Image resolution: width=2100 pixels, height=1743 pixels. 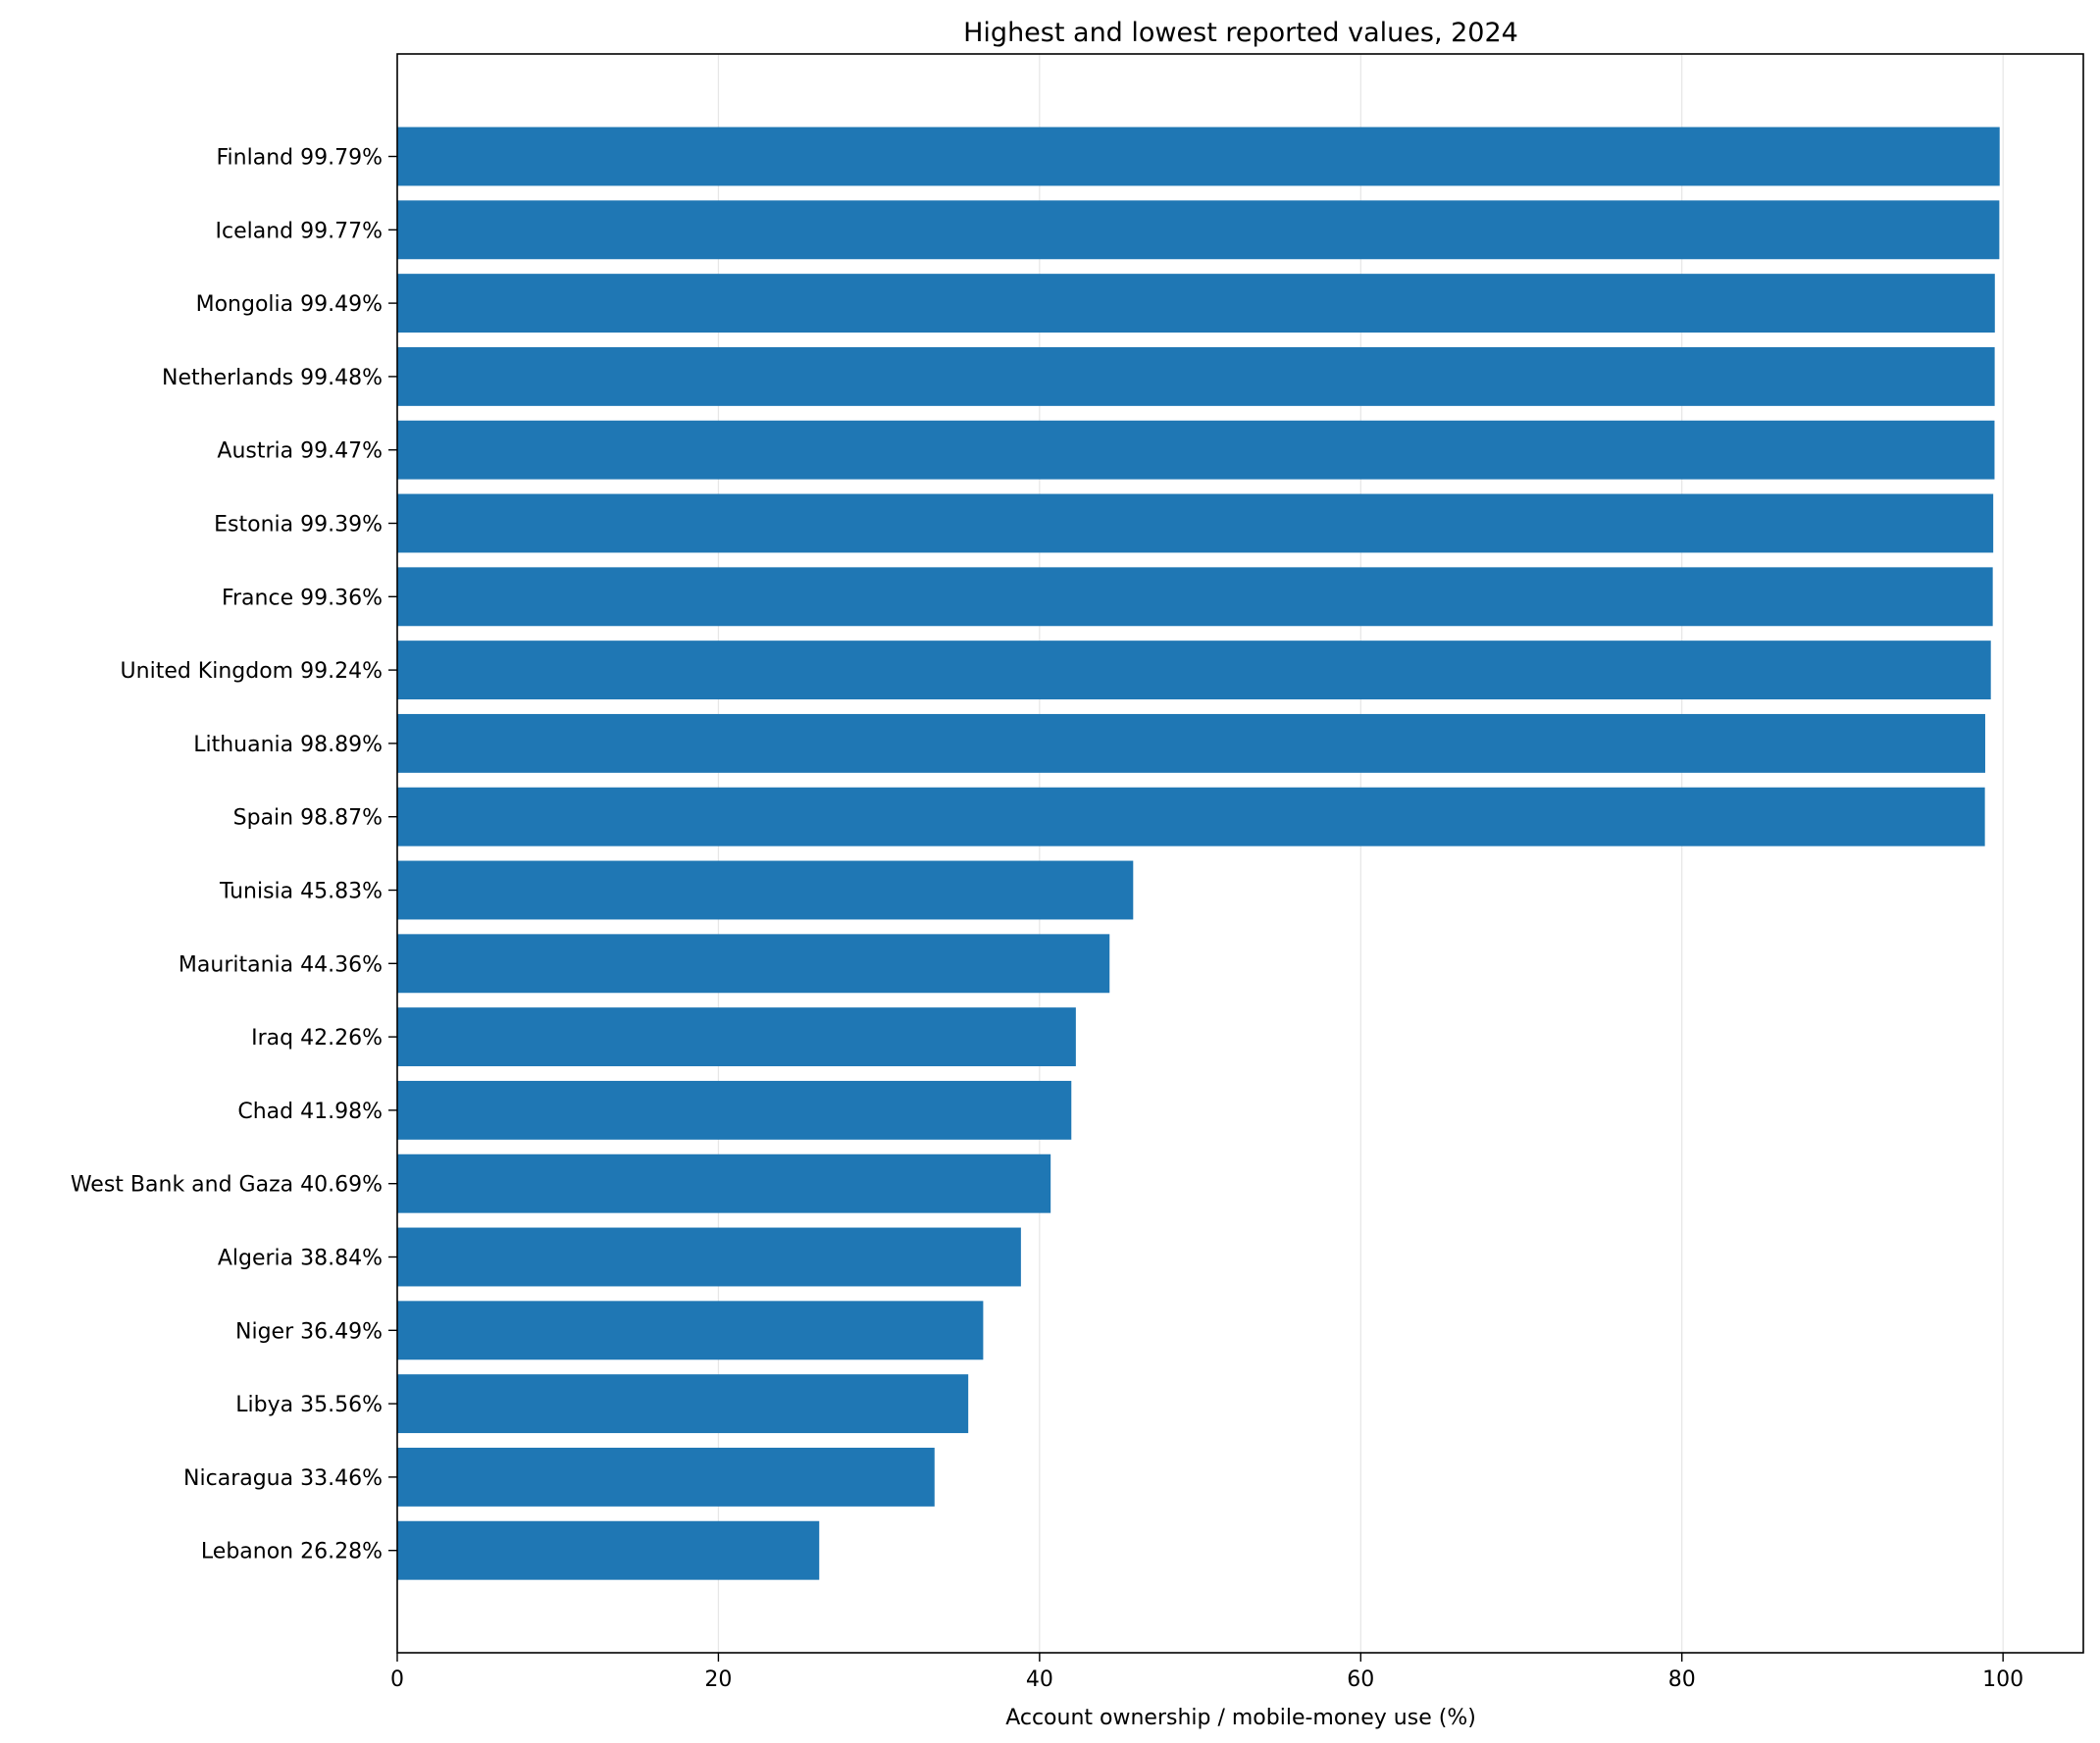 What do you see at coordinates (252, 671) in the screenshot?
I see `y-tick-label: United Kingdom 99.24%` at bounding box center [252, 671].